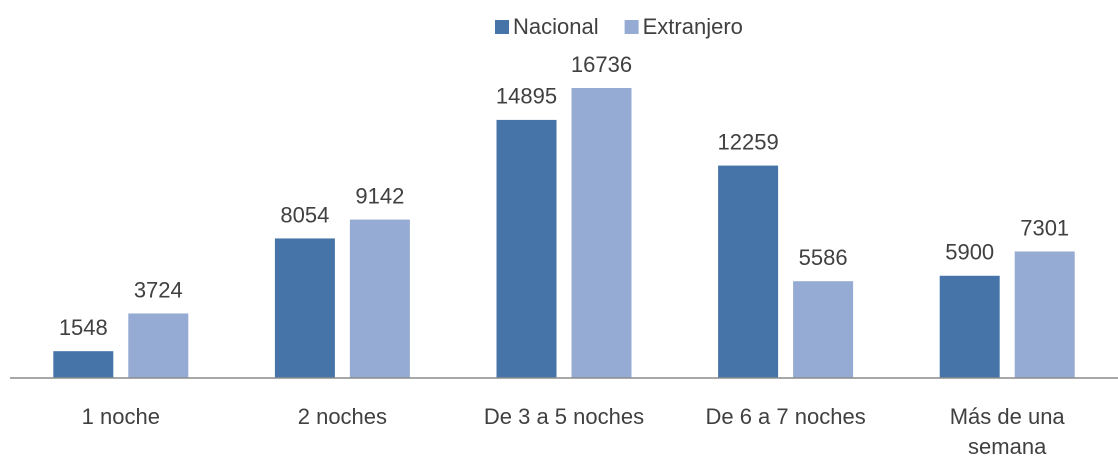 The height and width of the screenshot is (457, 1118). I want to click on value-label: 7301, so click(1044, 227).